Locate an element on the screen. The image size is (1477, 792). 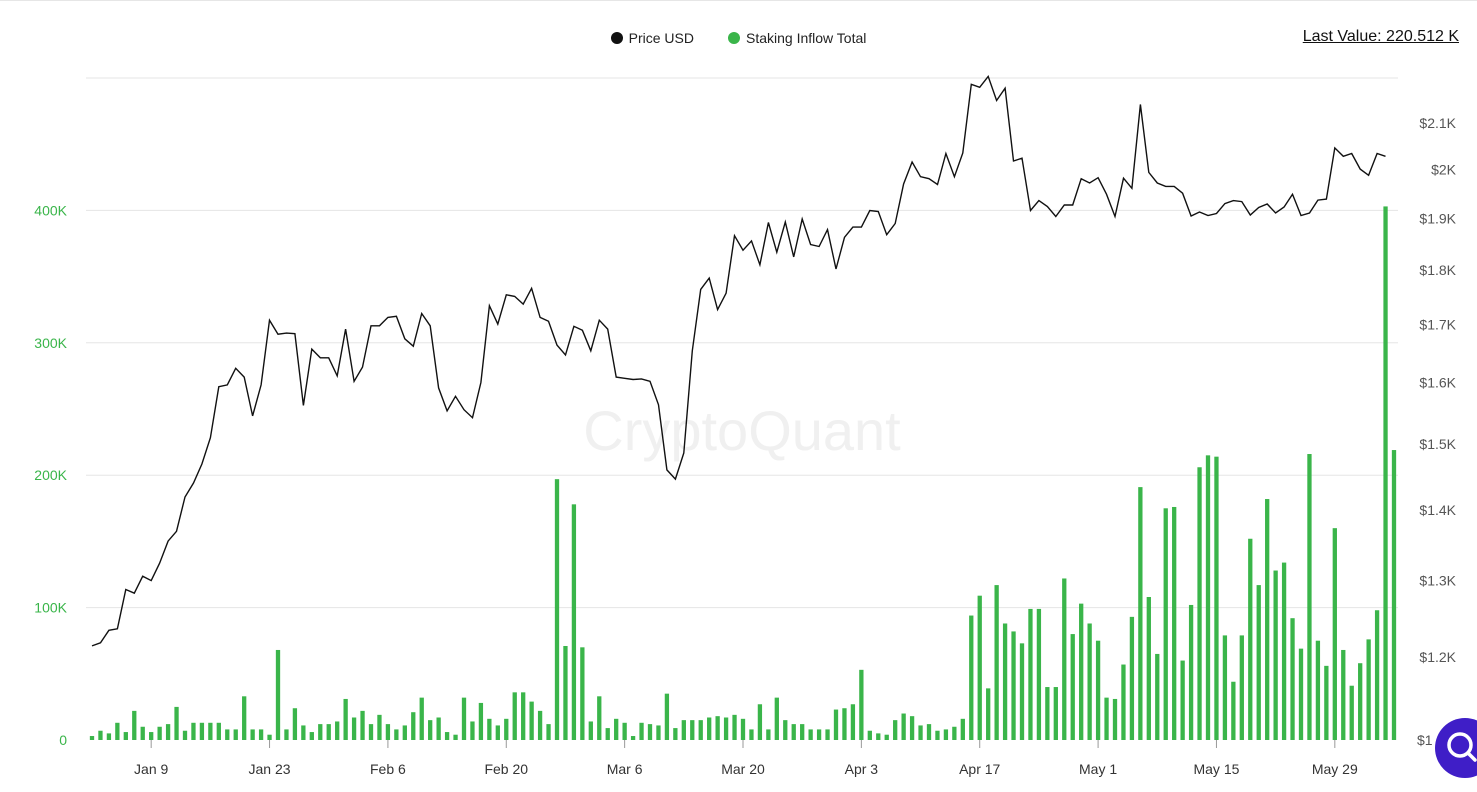
legend-item-price: Price USD is located at coordinates (652, 38).